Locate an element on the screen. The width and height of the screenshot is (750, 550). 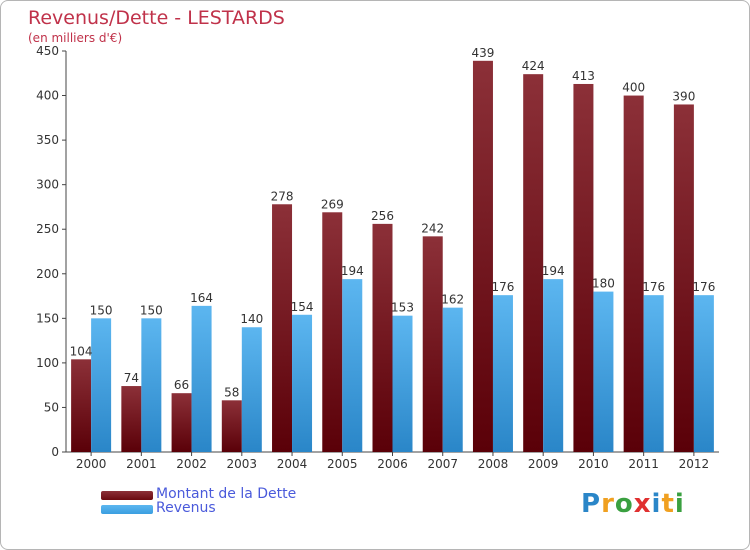
logo-letter: P is located at coordinates (591, 504).